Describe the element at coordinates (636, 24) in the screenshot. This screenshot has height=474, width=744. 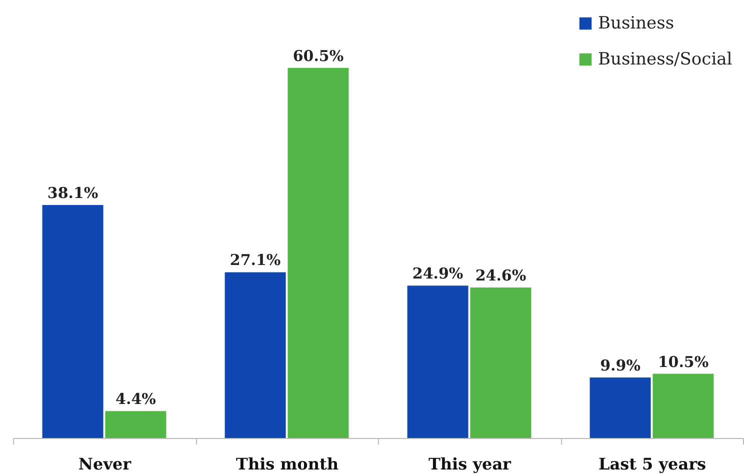
I see `legend-label: Business` at that location.